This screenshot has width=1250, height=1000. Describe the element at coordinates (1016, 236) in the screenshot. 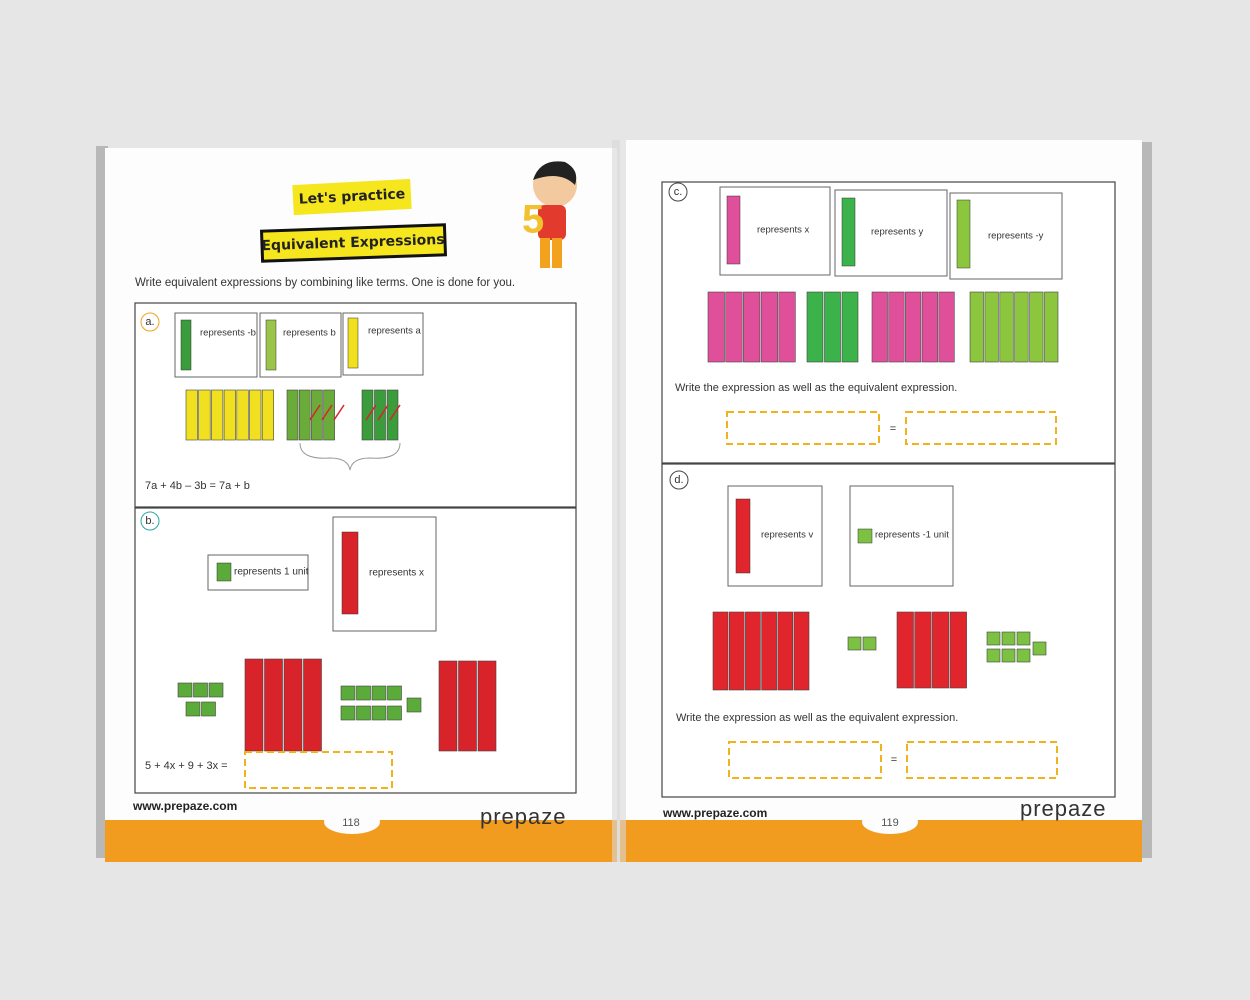

I see `key-text: represents -y` at that location.